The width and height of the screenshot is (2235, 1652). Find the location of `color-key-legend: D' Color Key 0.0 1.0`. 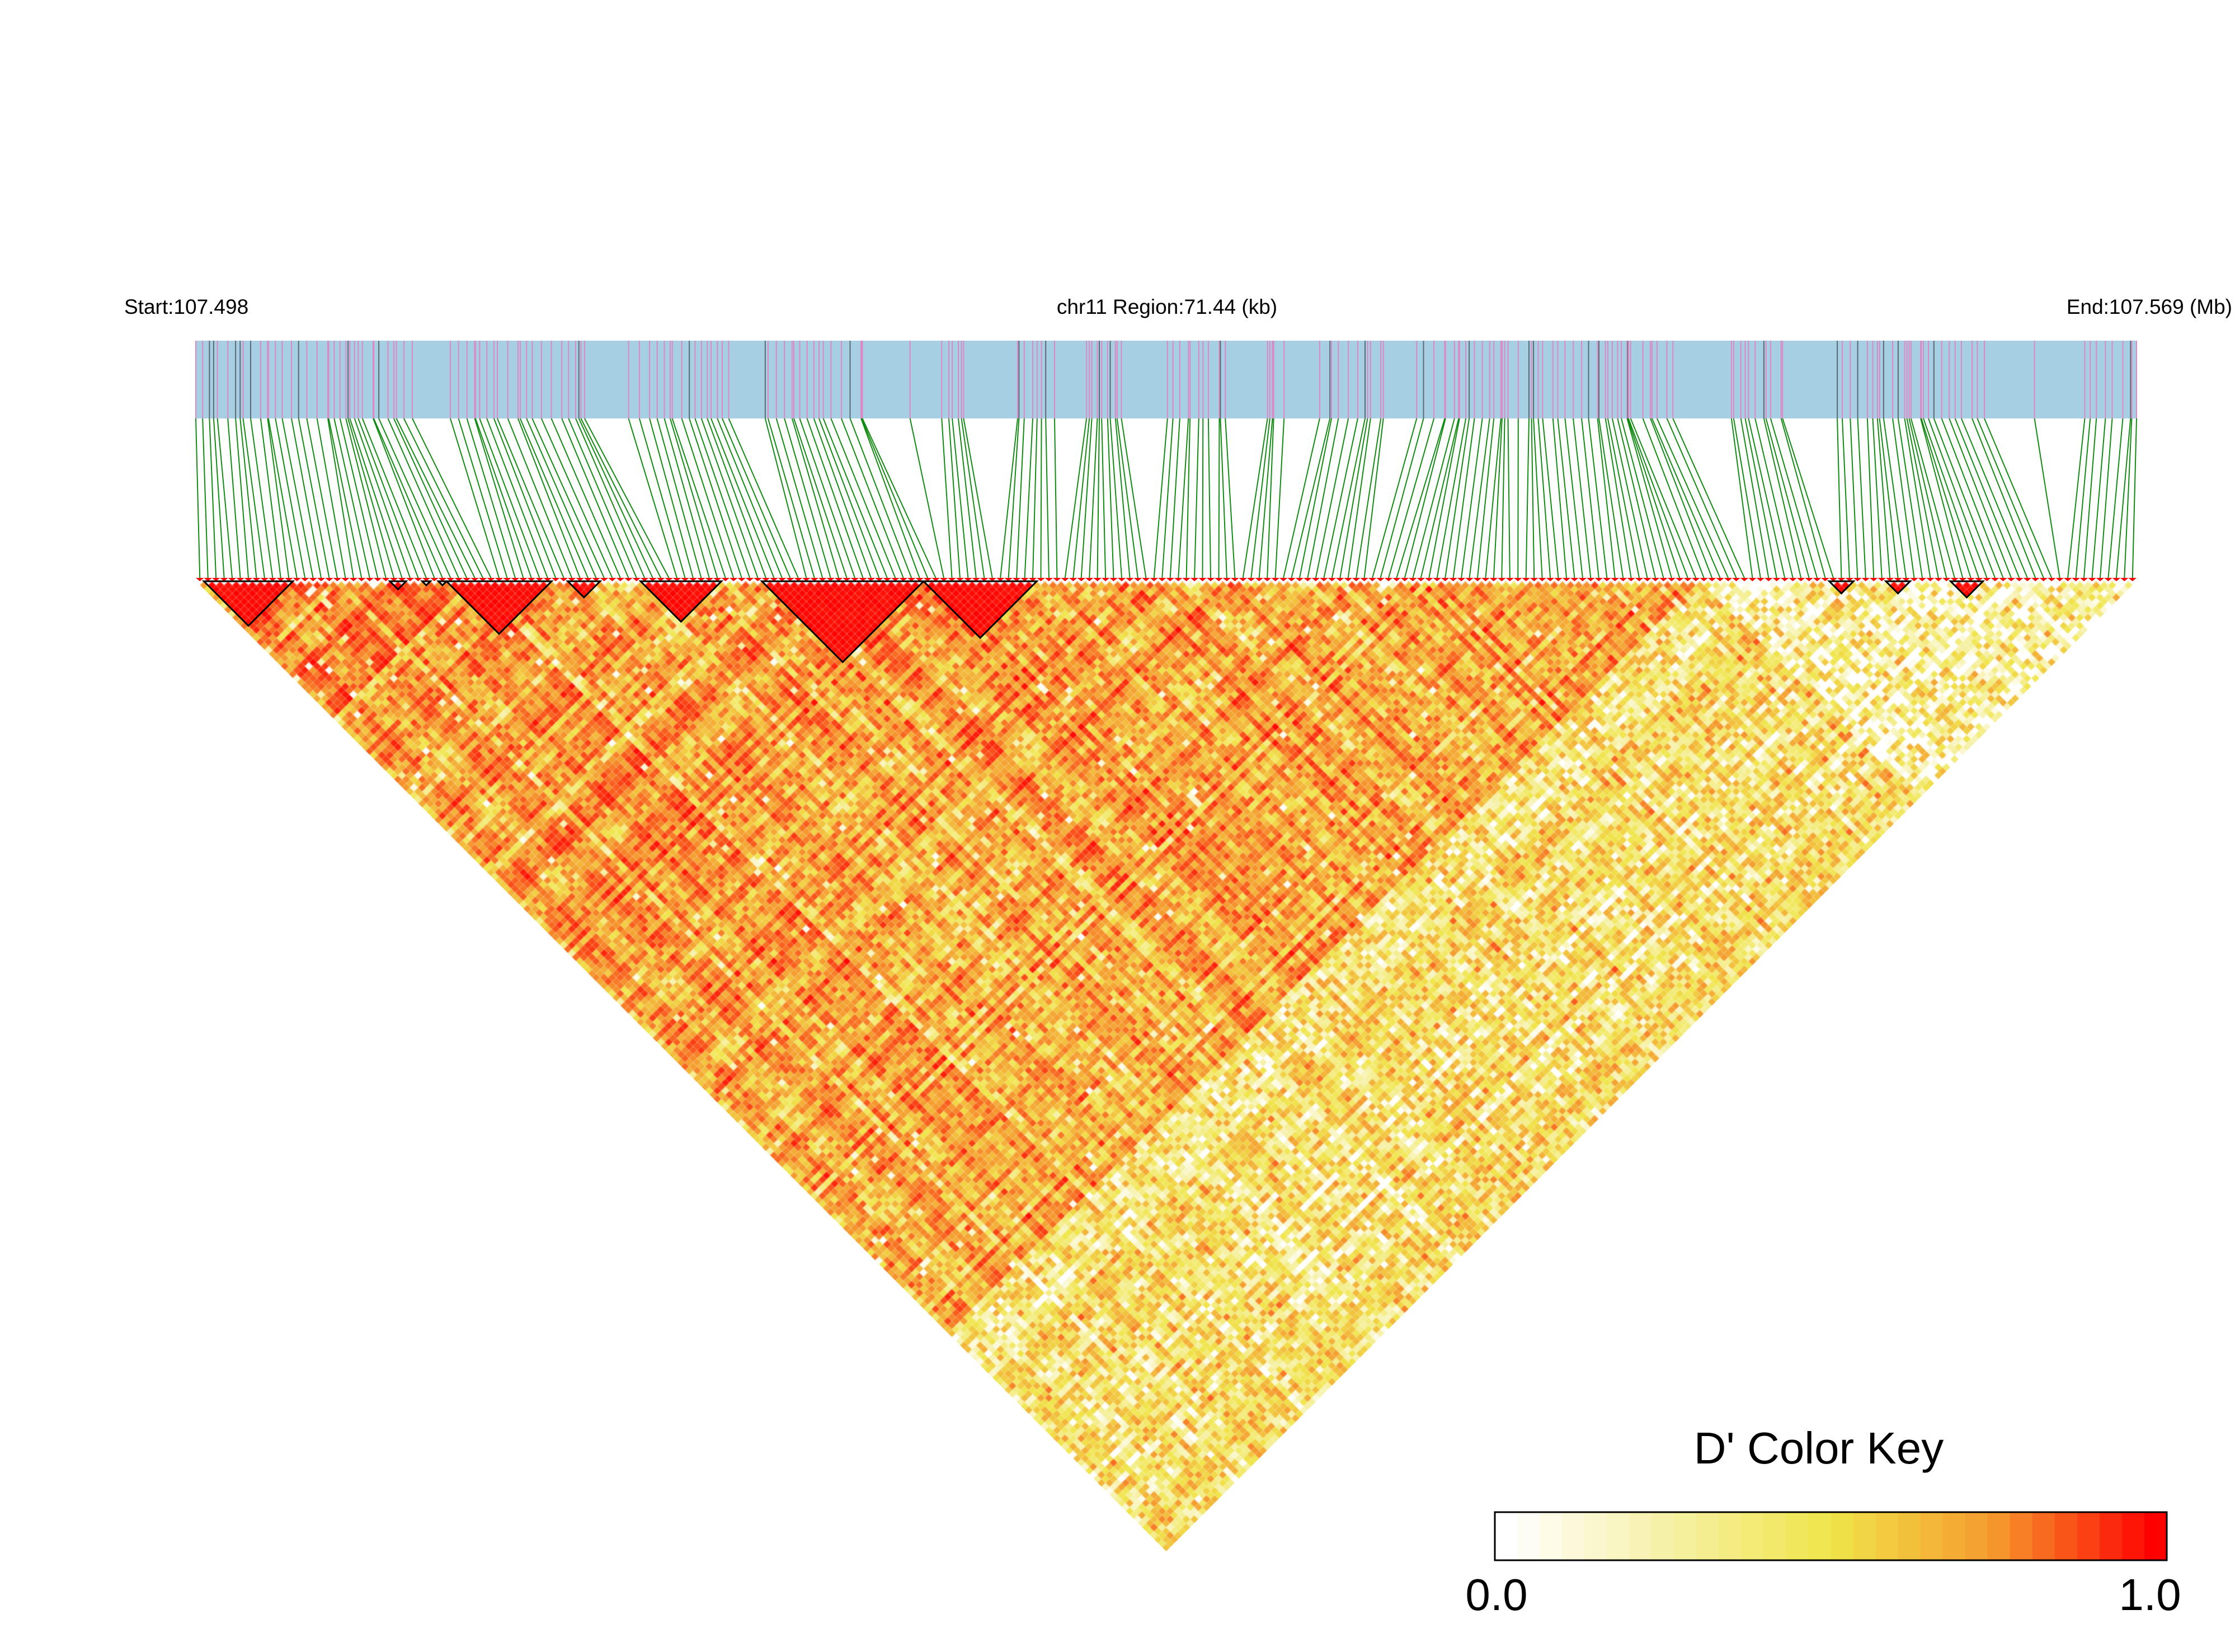

color-key-legend: D' Color Key 0.0 1.0 is located at coordinates (1823, 1521).